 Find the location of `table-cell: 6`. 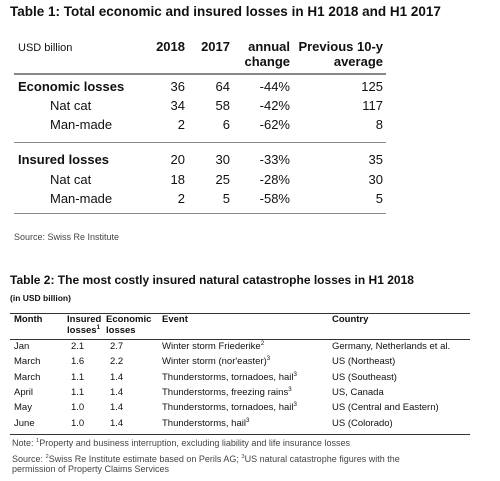

table-cell: 6 is located at coordinates (226, 124).